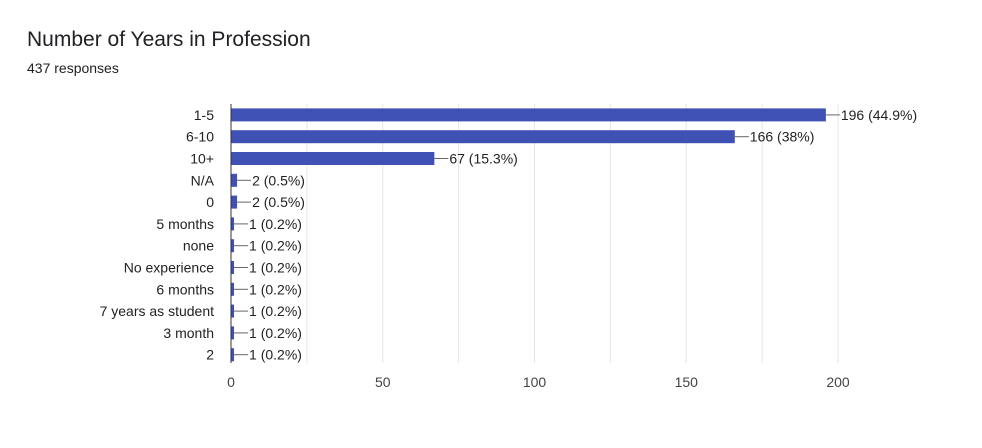 The height and width of the screenshot is (448, 982). What do you see at coordinates (383, 382) in the screenshot?
I see `x-tick-label: 50` at bounding box center [383, 382].